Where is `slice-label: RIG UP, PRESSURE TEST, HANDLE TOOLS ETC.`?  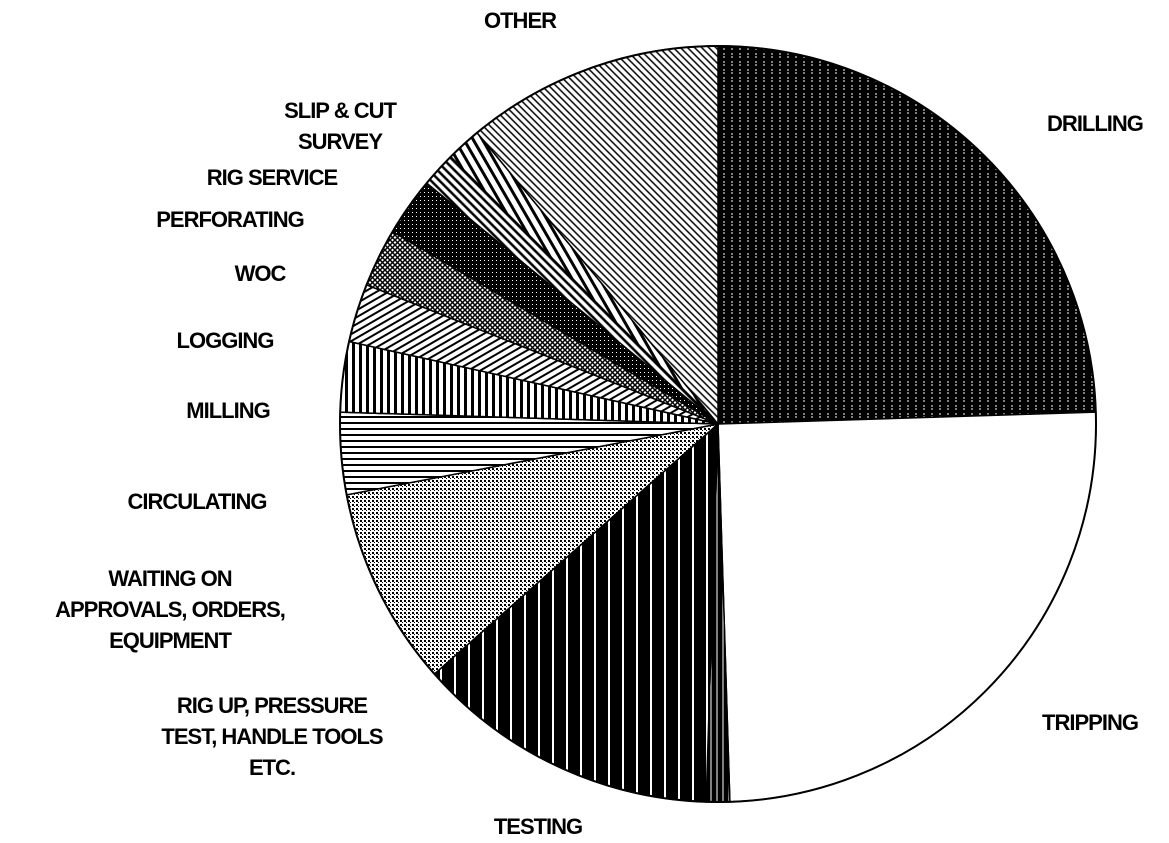
slice-label: RIG UP, PRESSURE TEST, HANDLE TOOLS ETC. is located at coordinates (271, 736).